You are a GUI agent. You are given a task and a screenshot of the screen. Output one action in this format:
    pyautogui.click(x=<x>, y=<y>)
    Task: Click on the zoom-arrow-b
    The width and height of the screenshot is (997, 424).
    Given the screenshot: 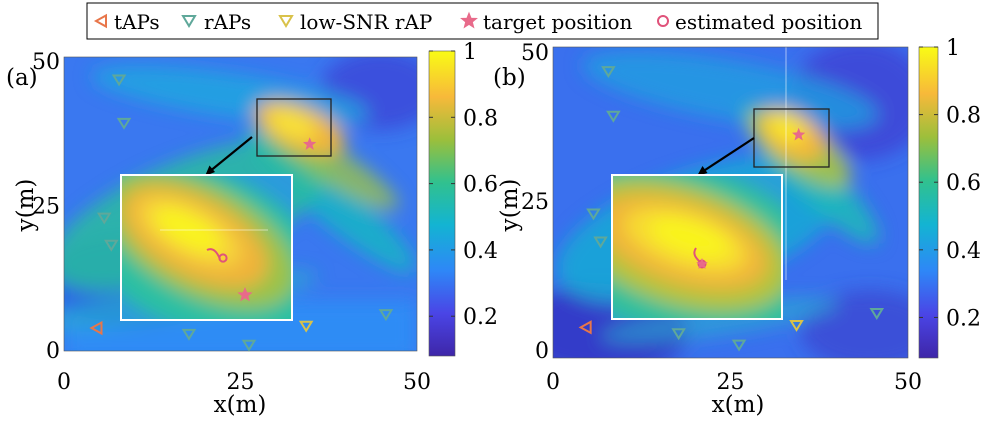 What is the action you would take?
    pyautogui.click(x=728, y=155)
    